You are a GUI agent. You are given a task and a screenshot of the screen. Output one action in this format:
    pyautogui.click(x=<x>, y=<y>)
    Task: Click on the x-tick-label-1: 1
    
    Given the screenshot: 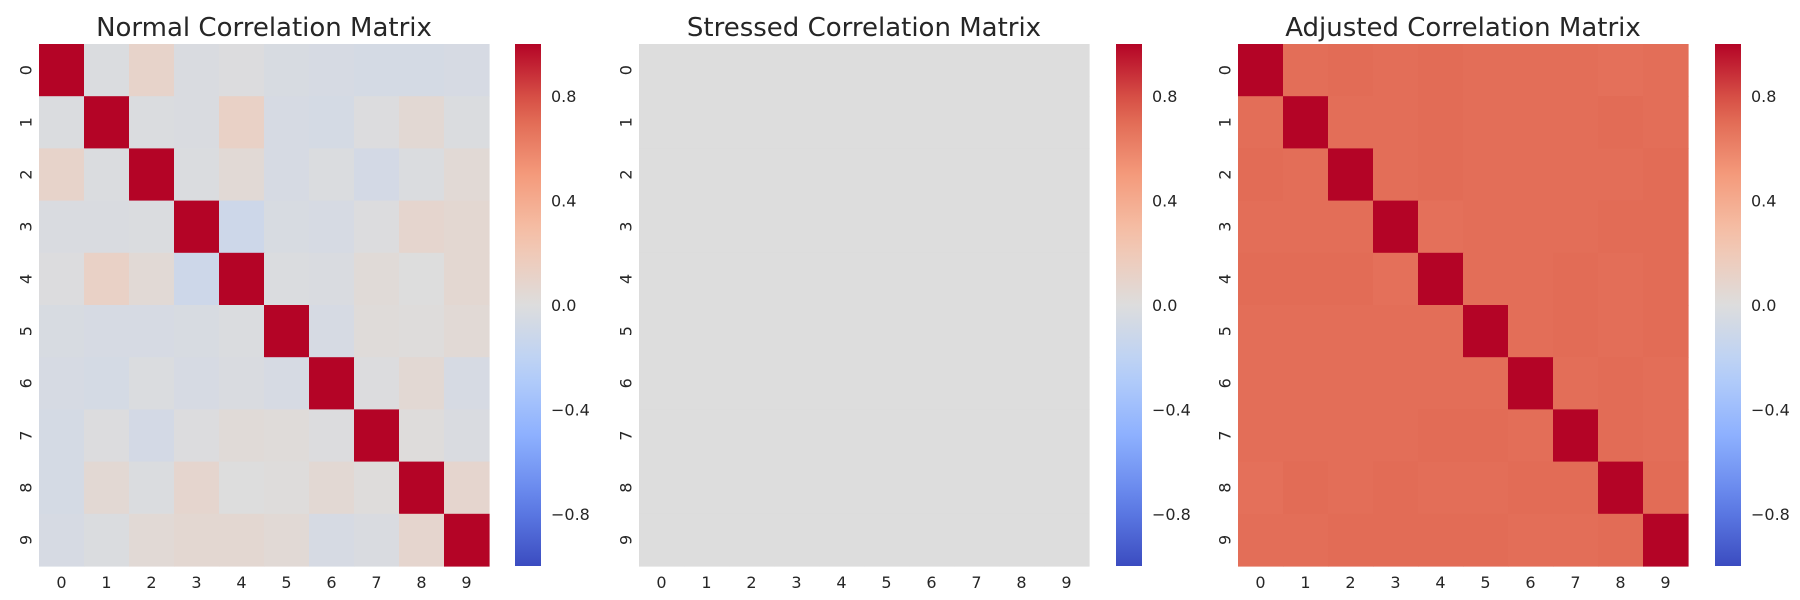 What is the action you would take?
    pyautogui.click(x=1305, y=582)
    